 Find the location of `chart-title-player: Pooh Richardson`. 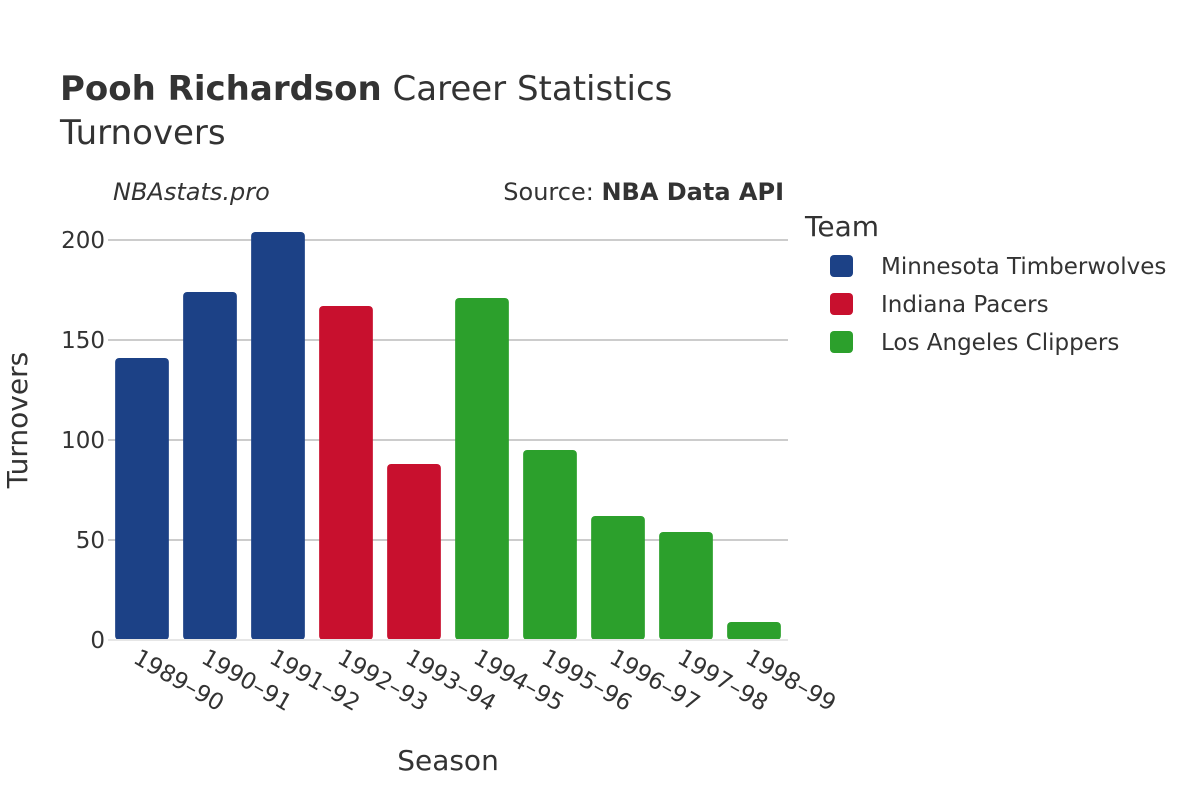

chart-title-player: Pooh Richardson is located at coordinates (221, 89).